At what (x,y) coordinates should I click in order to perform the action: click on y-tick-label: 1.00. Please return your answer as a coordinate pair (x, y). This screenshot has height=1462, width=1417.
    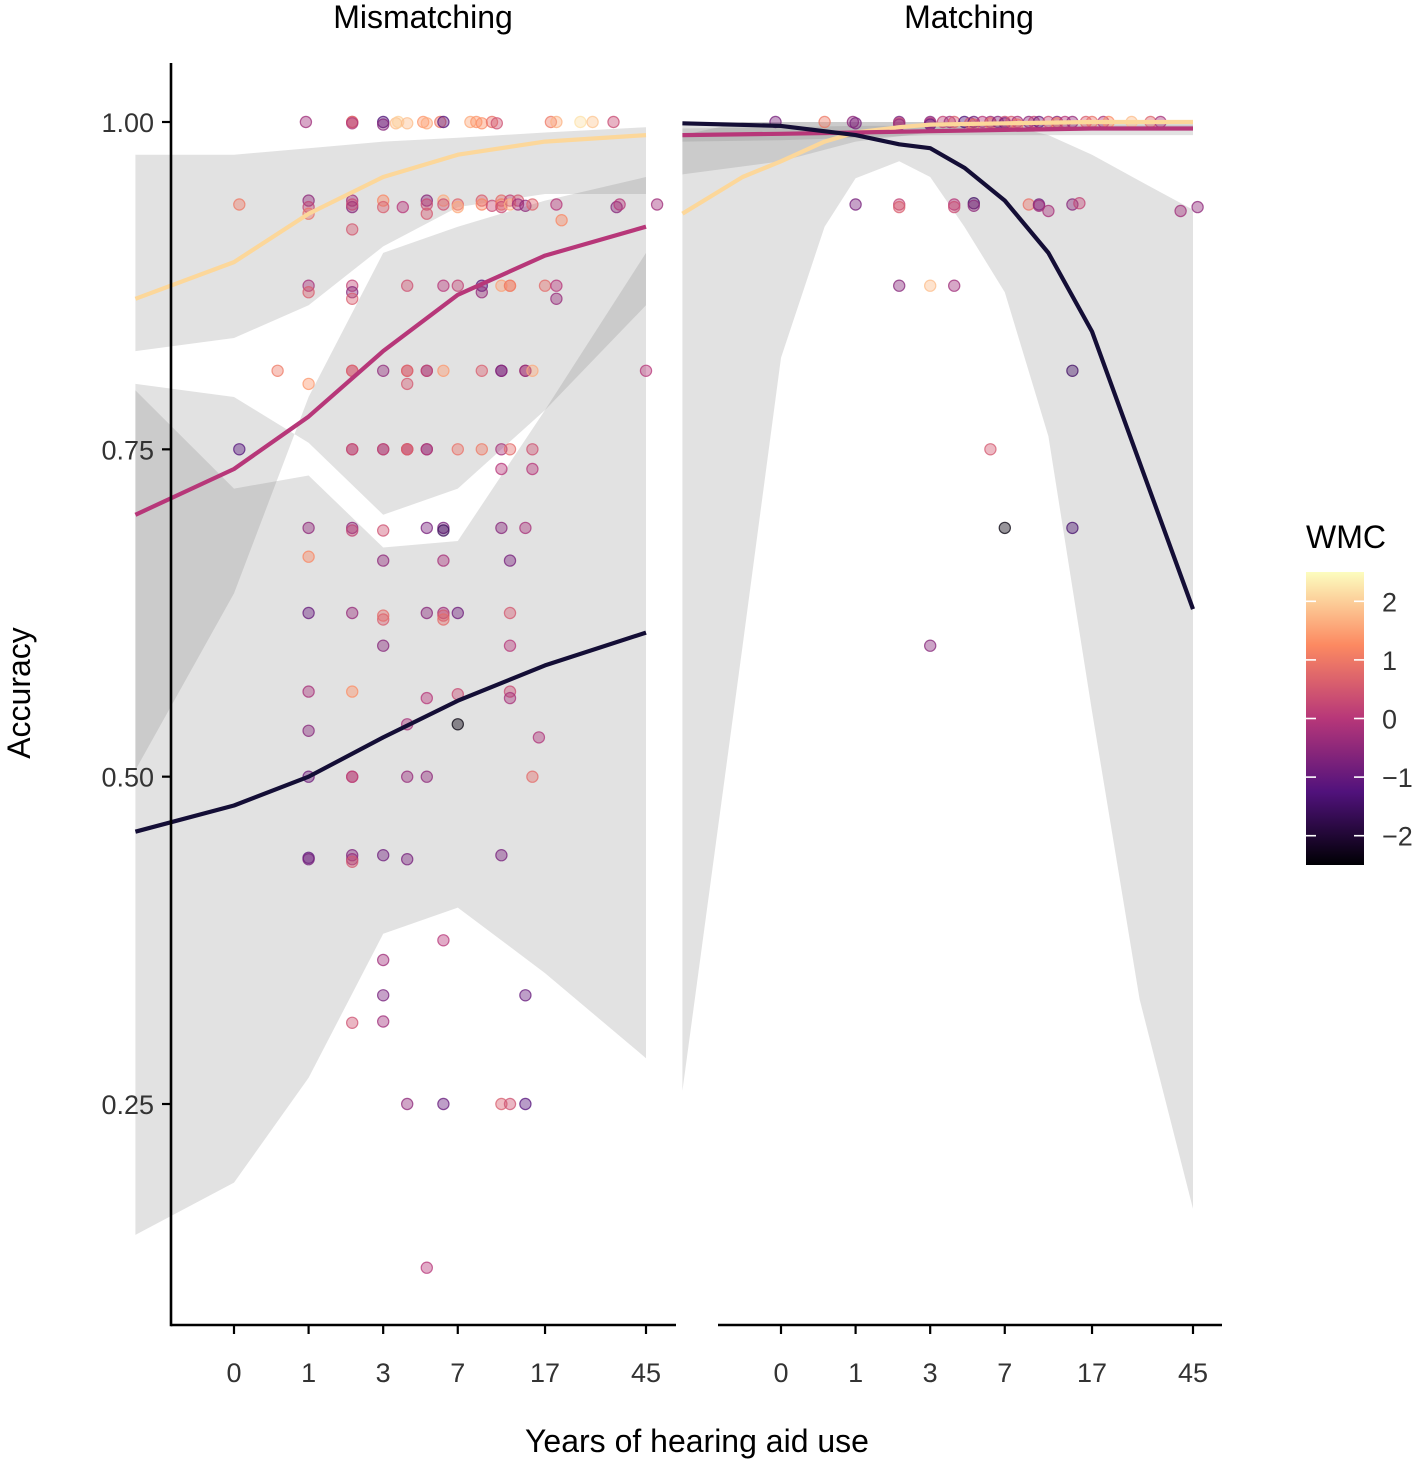
    Looking at the image, I should click on (127, 123).